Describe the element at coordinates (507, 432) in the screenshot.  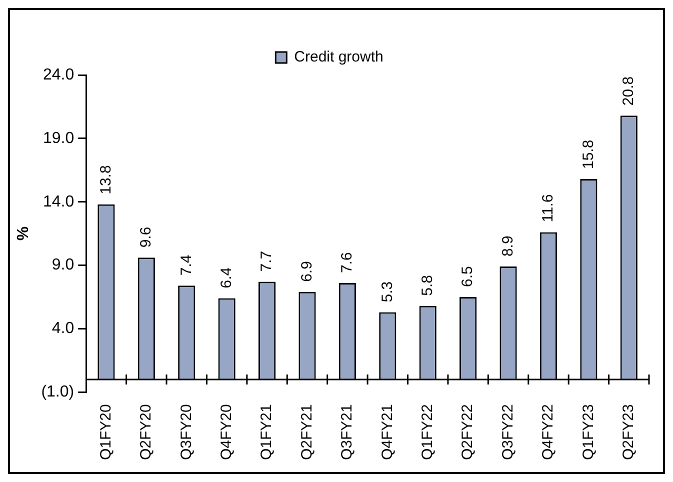
I see `x-tick-label: Q3FY22` at that location.